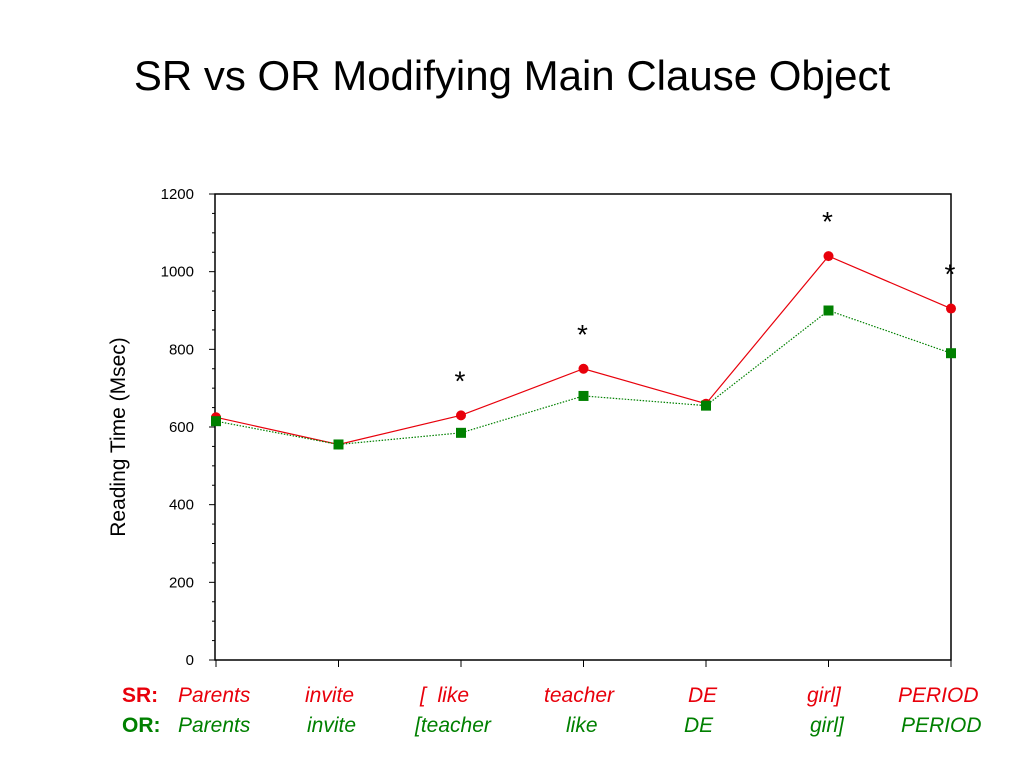 The height and width of the screenshot is (768, 1024). What do you see at coordinates (582, 725) in the screenshot?
I see `caption-or-word: like` at bounding box center [582, 725].